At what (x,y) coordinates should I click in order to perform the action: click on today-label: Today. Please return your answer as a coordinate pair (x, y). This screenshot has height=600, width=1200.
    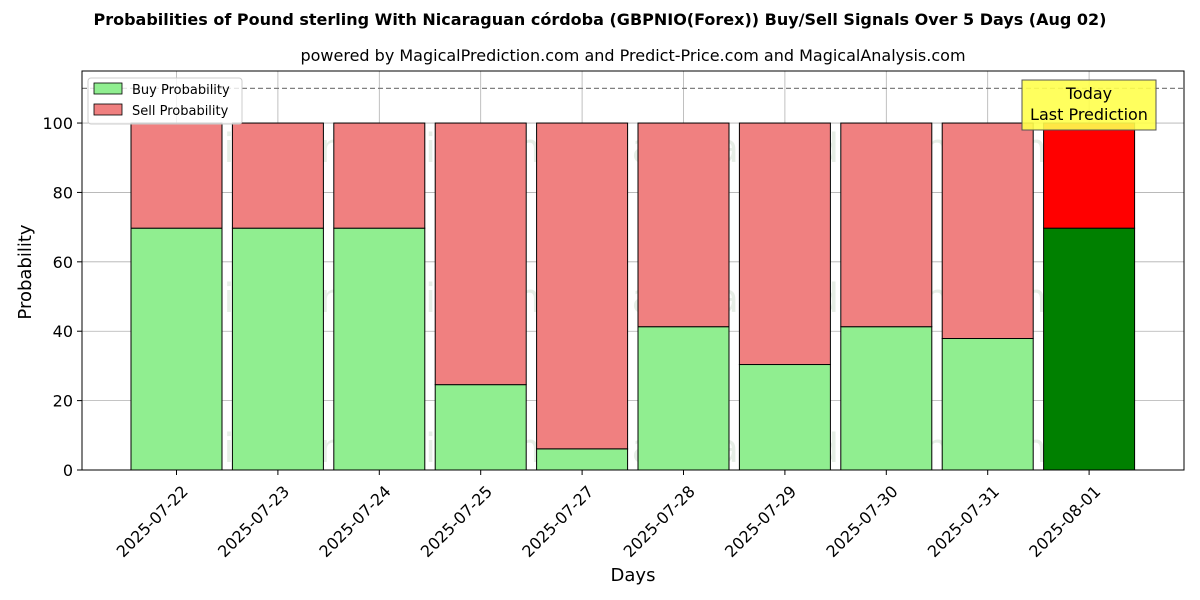
    Looking at the image, I should click on (1088, 93).